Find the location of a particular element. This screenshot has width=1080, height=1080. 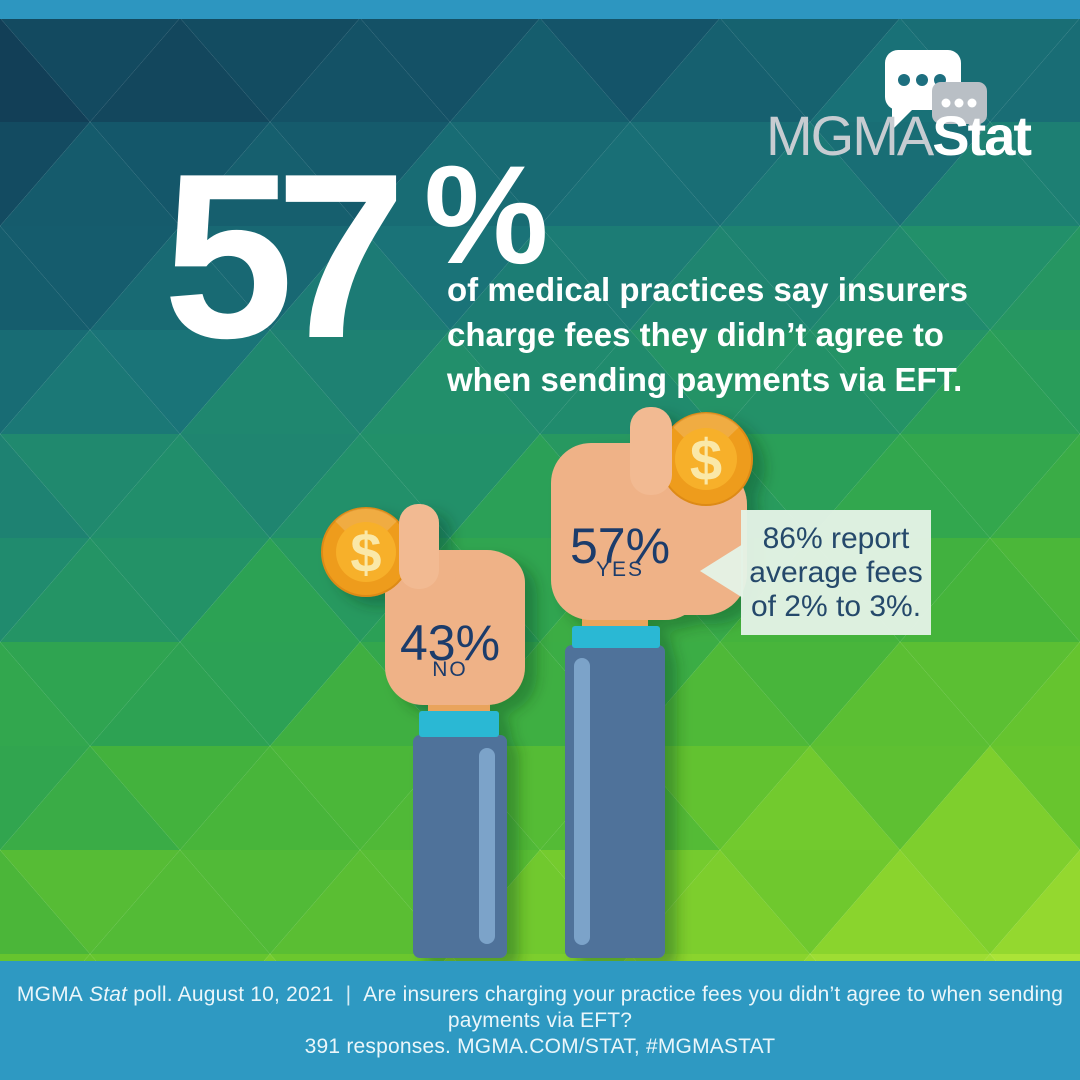

callout-line-1: 86% report is located at coordinates (836, 538).